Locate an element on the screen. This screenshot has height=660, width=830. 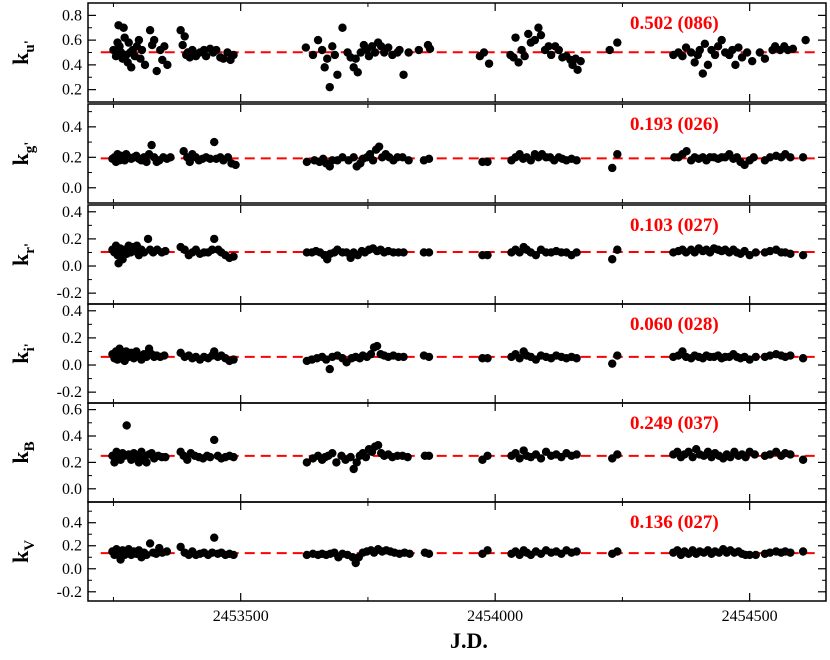
y-tick-label-V: 0.4 is located at coordinates (72, 523).